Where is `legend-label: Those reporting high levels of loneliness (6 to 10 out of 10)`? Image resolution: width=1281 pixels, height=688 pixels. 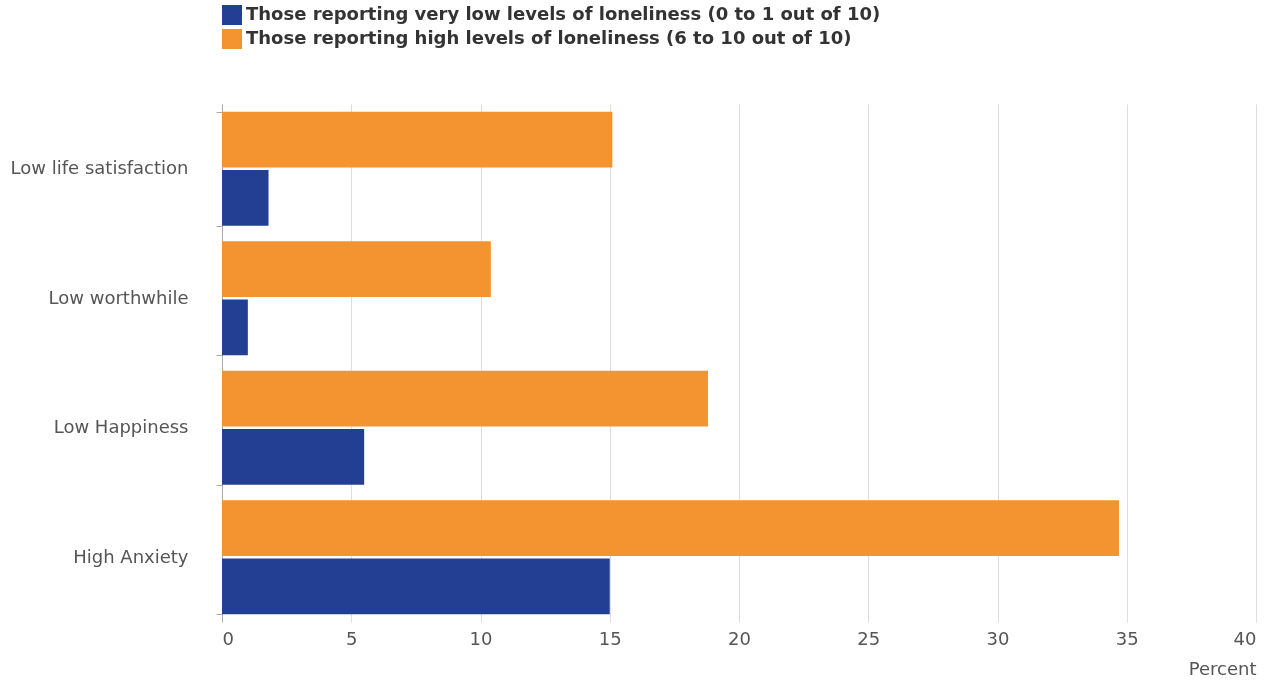
legend-label: Those reporting high levels of loneliness (6 to 10 out of 10) is located at coordinates (549, 37).